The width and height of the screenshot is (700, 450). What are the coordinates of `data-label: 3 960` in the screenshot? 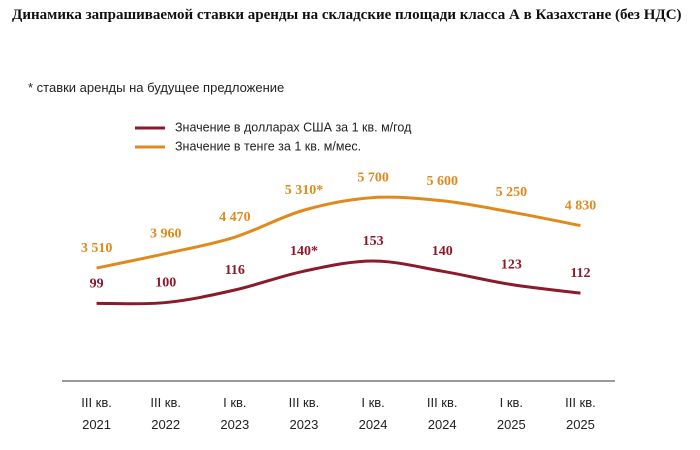 It's located at (166, 234).